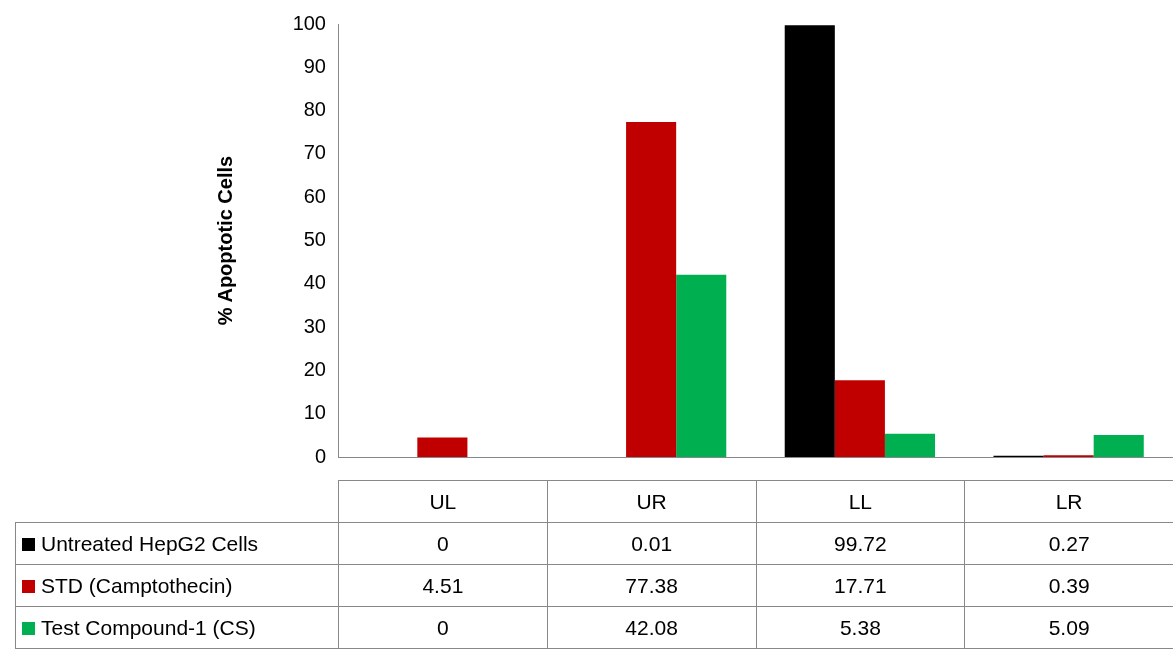 Image resolution: width=1173 pixels, height=650 pixels. What do you see at coordinates (314, 282) in the screenshot?
I see `y-tick-label: 40` at bounding box center [314, 282].